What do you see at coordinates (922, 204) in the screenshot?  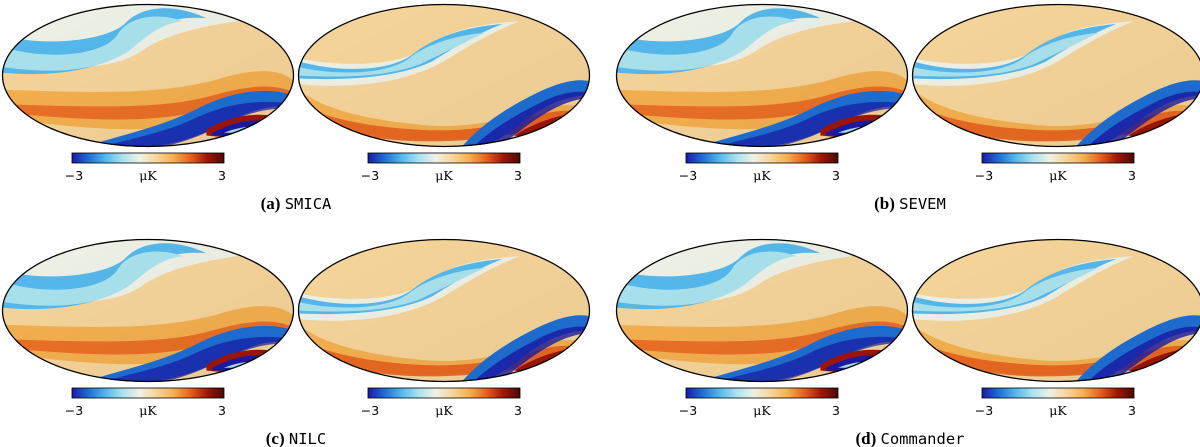 I see `panel-caption-method: SEVEM` at bounding box center [922, 204].